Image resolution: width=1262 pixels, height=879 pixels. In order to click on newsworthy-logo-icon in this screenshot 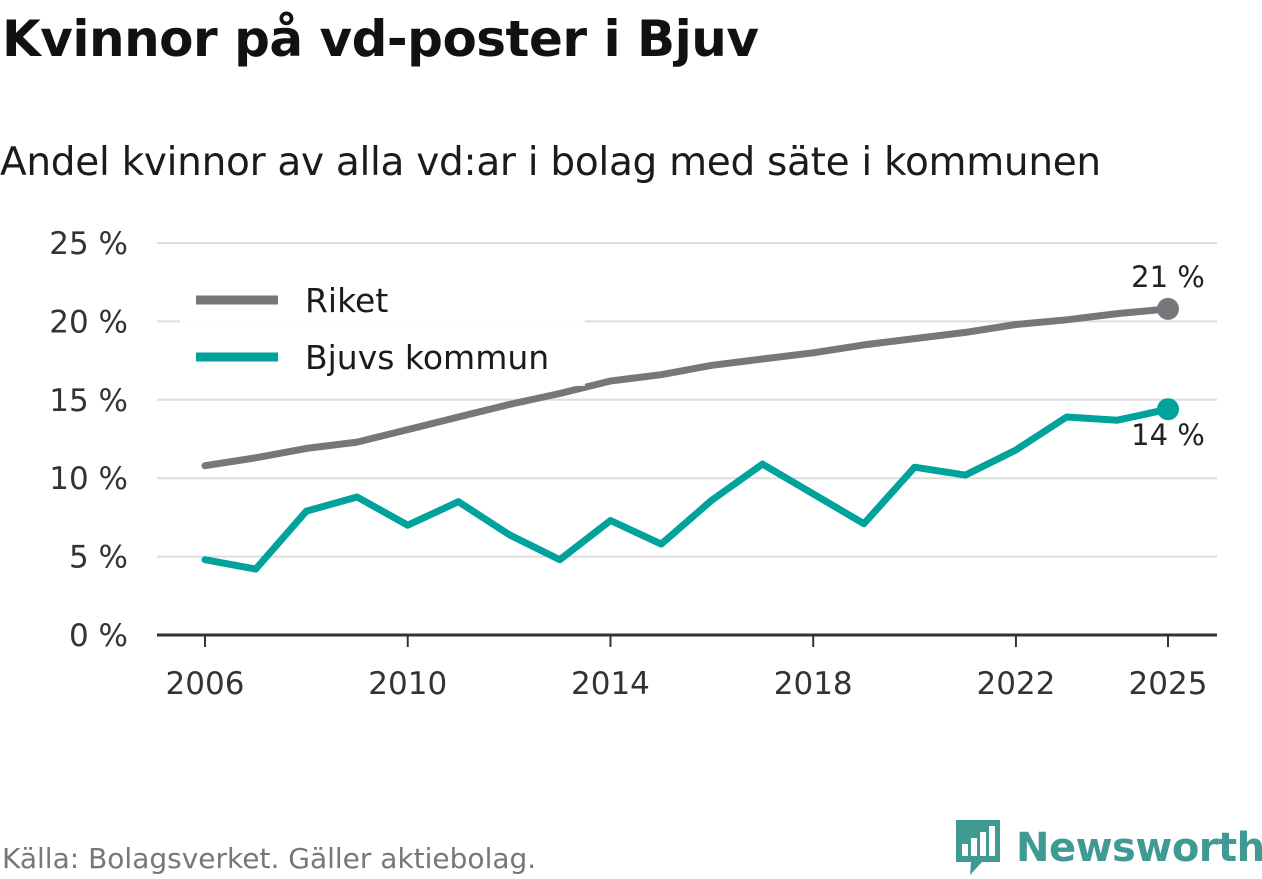, I will do `click(978, 847)`.